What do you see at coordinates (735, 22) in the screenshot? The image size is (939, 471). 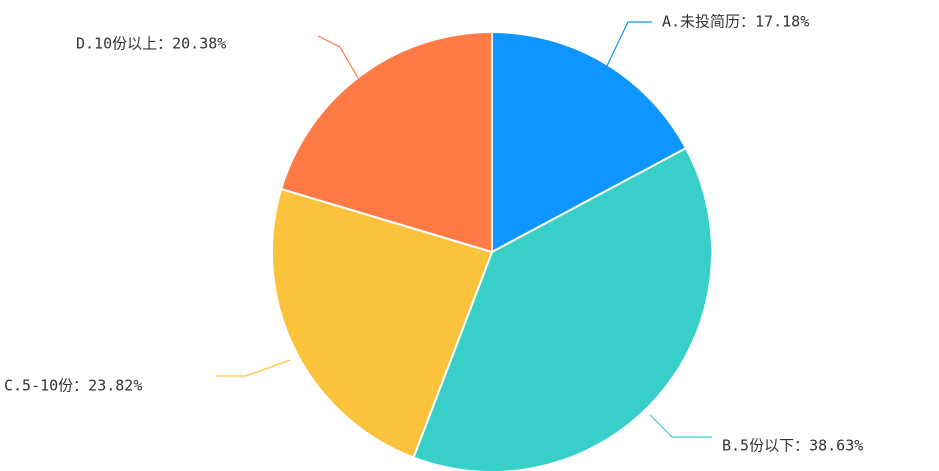 I see `slice-label-a: A.未投简历：17.18%` at bounding box center [735, 22].